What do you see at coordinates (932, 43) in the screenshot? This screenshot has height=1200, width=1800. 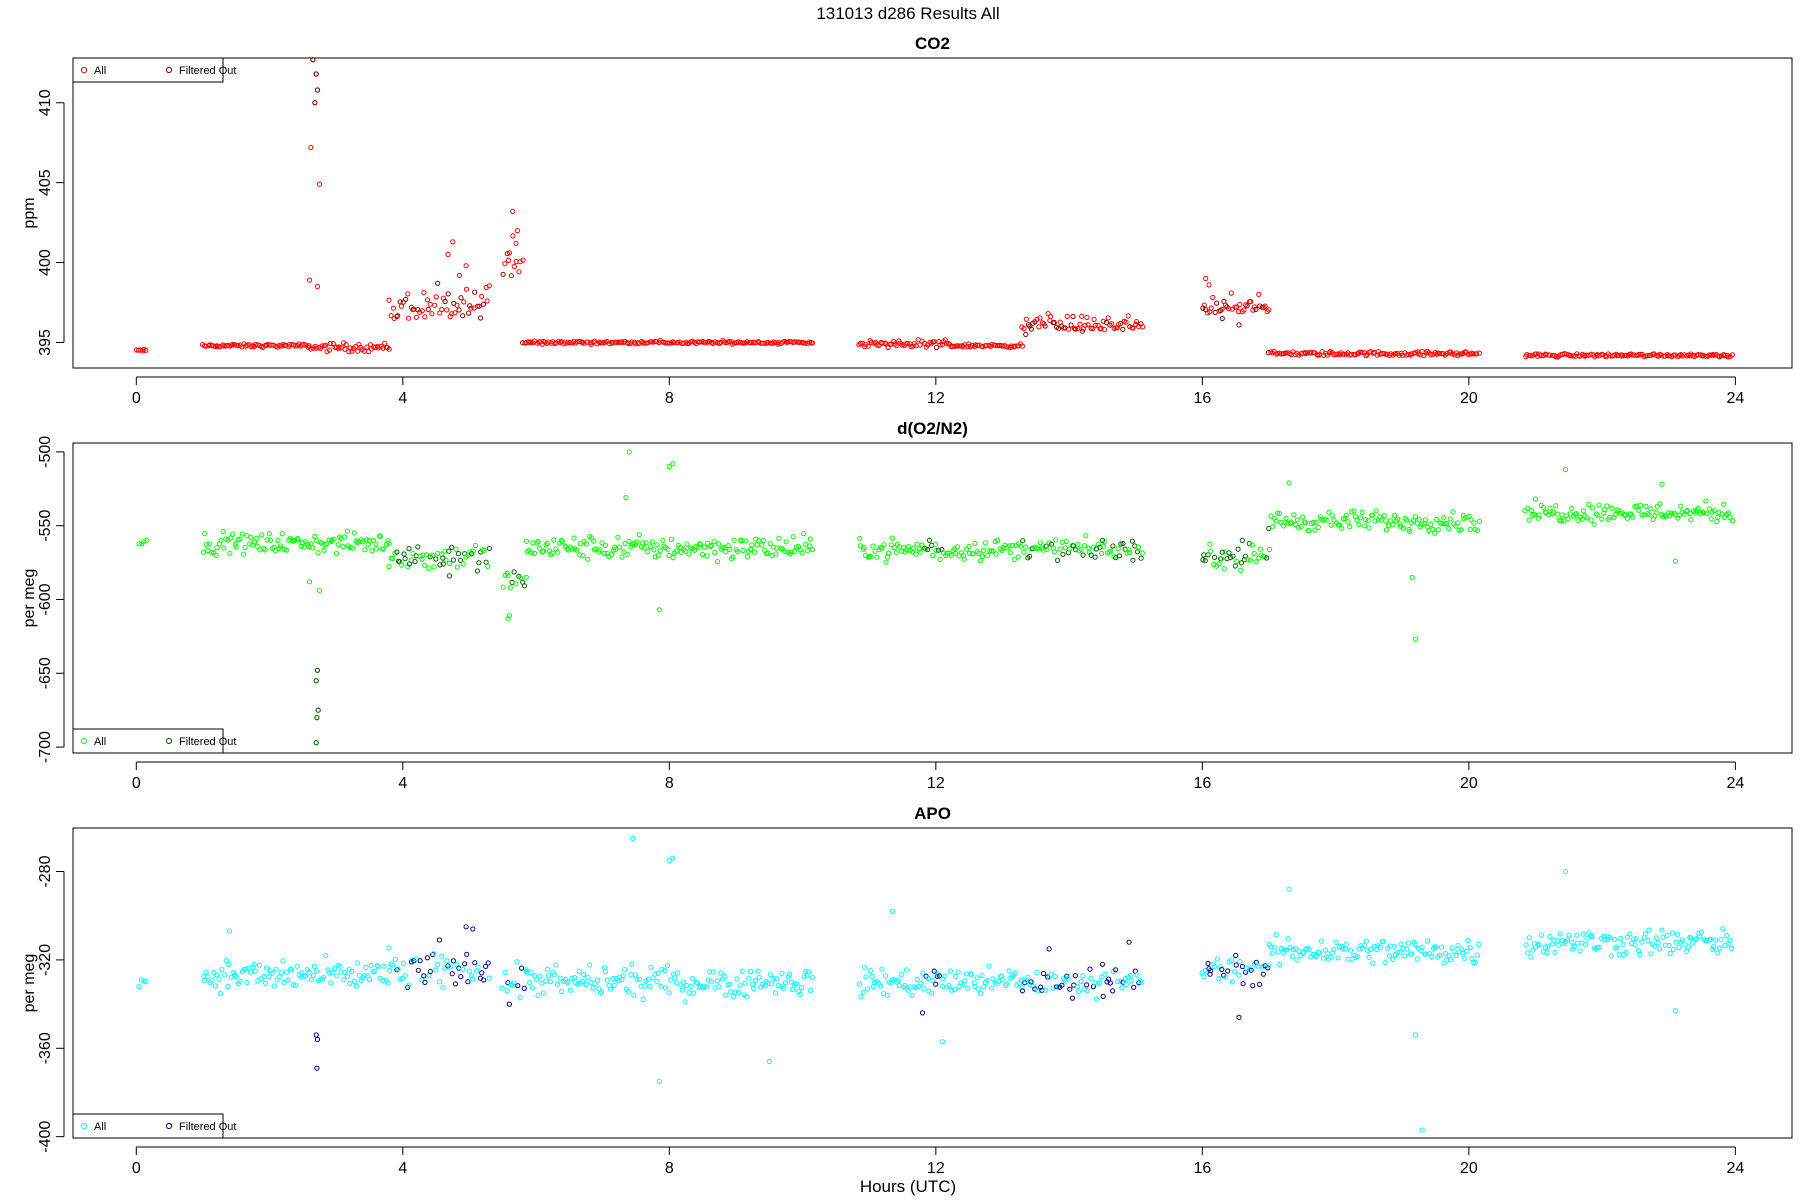 I see `panel-title: CO2` at bounding box center [932, 43].